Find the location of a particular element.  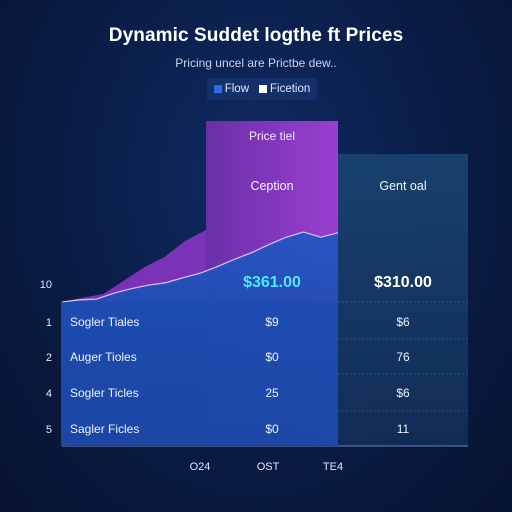

x-tick-label-2: OST is located at coordinates (268, 467).